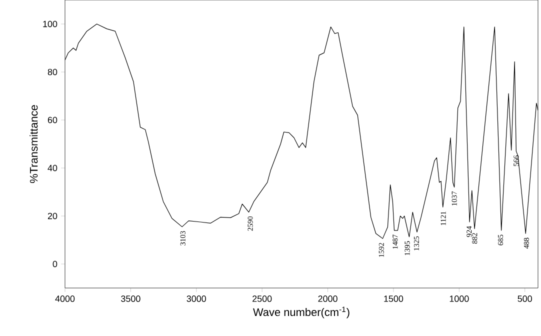 This screenshot has width=541, height=336. I want to click on y-tick-label: 40, so click(53, 168).